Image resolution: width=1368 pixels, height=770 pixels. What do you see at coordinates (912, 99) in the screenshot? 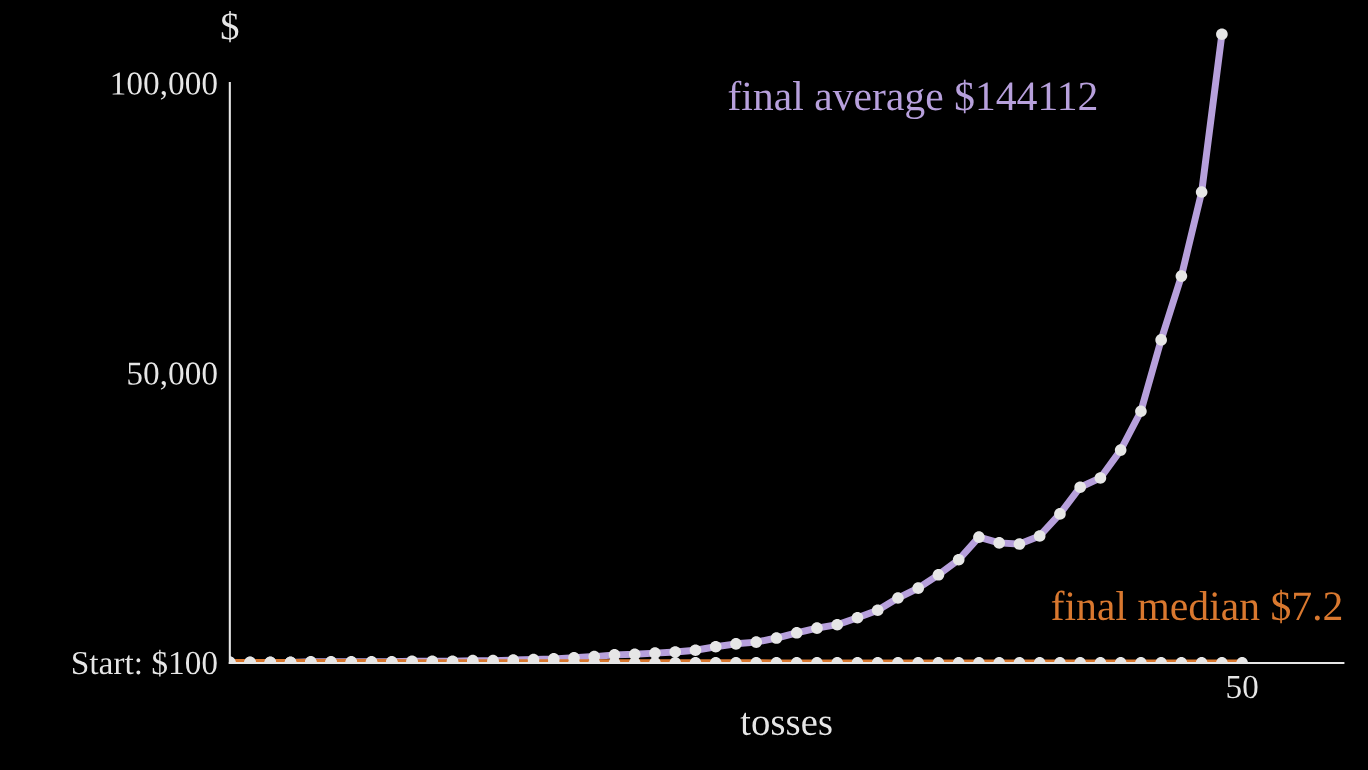
I see `text: final average $144112` at bounding box center [912, 99].